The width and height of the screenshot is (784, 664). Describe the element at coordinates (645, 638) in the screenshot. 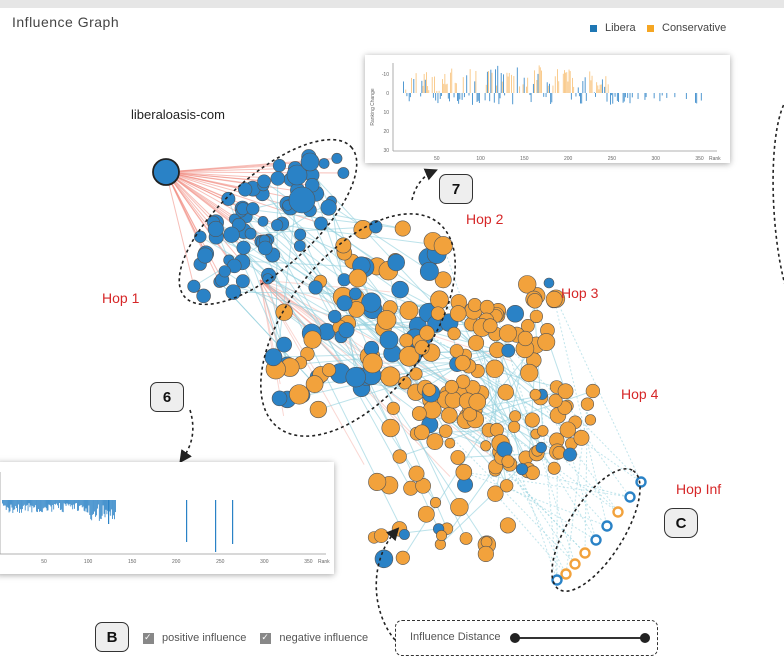

I see `distance-slider-max-handle` at that location.